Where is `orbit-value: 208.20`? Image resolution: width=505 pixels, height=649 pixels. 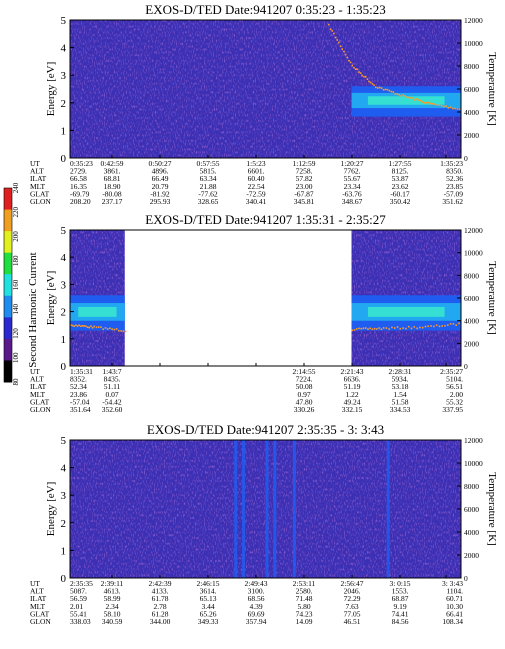 orbit-value: 208.20 is located at coordinates (80, 201).